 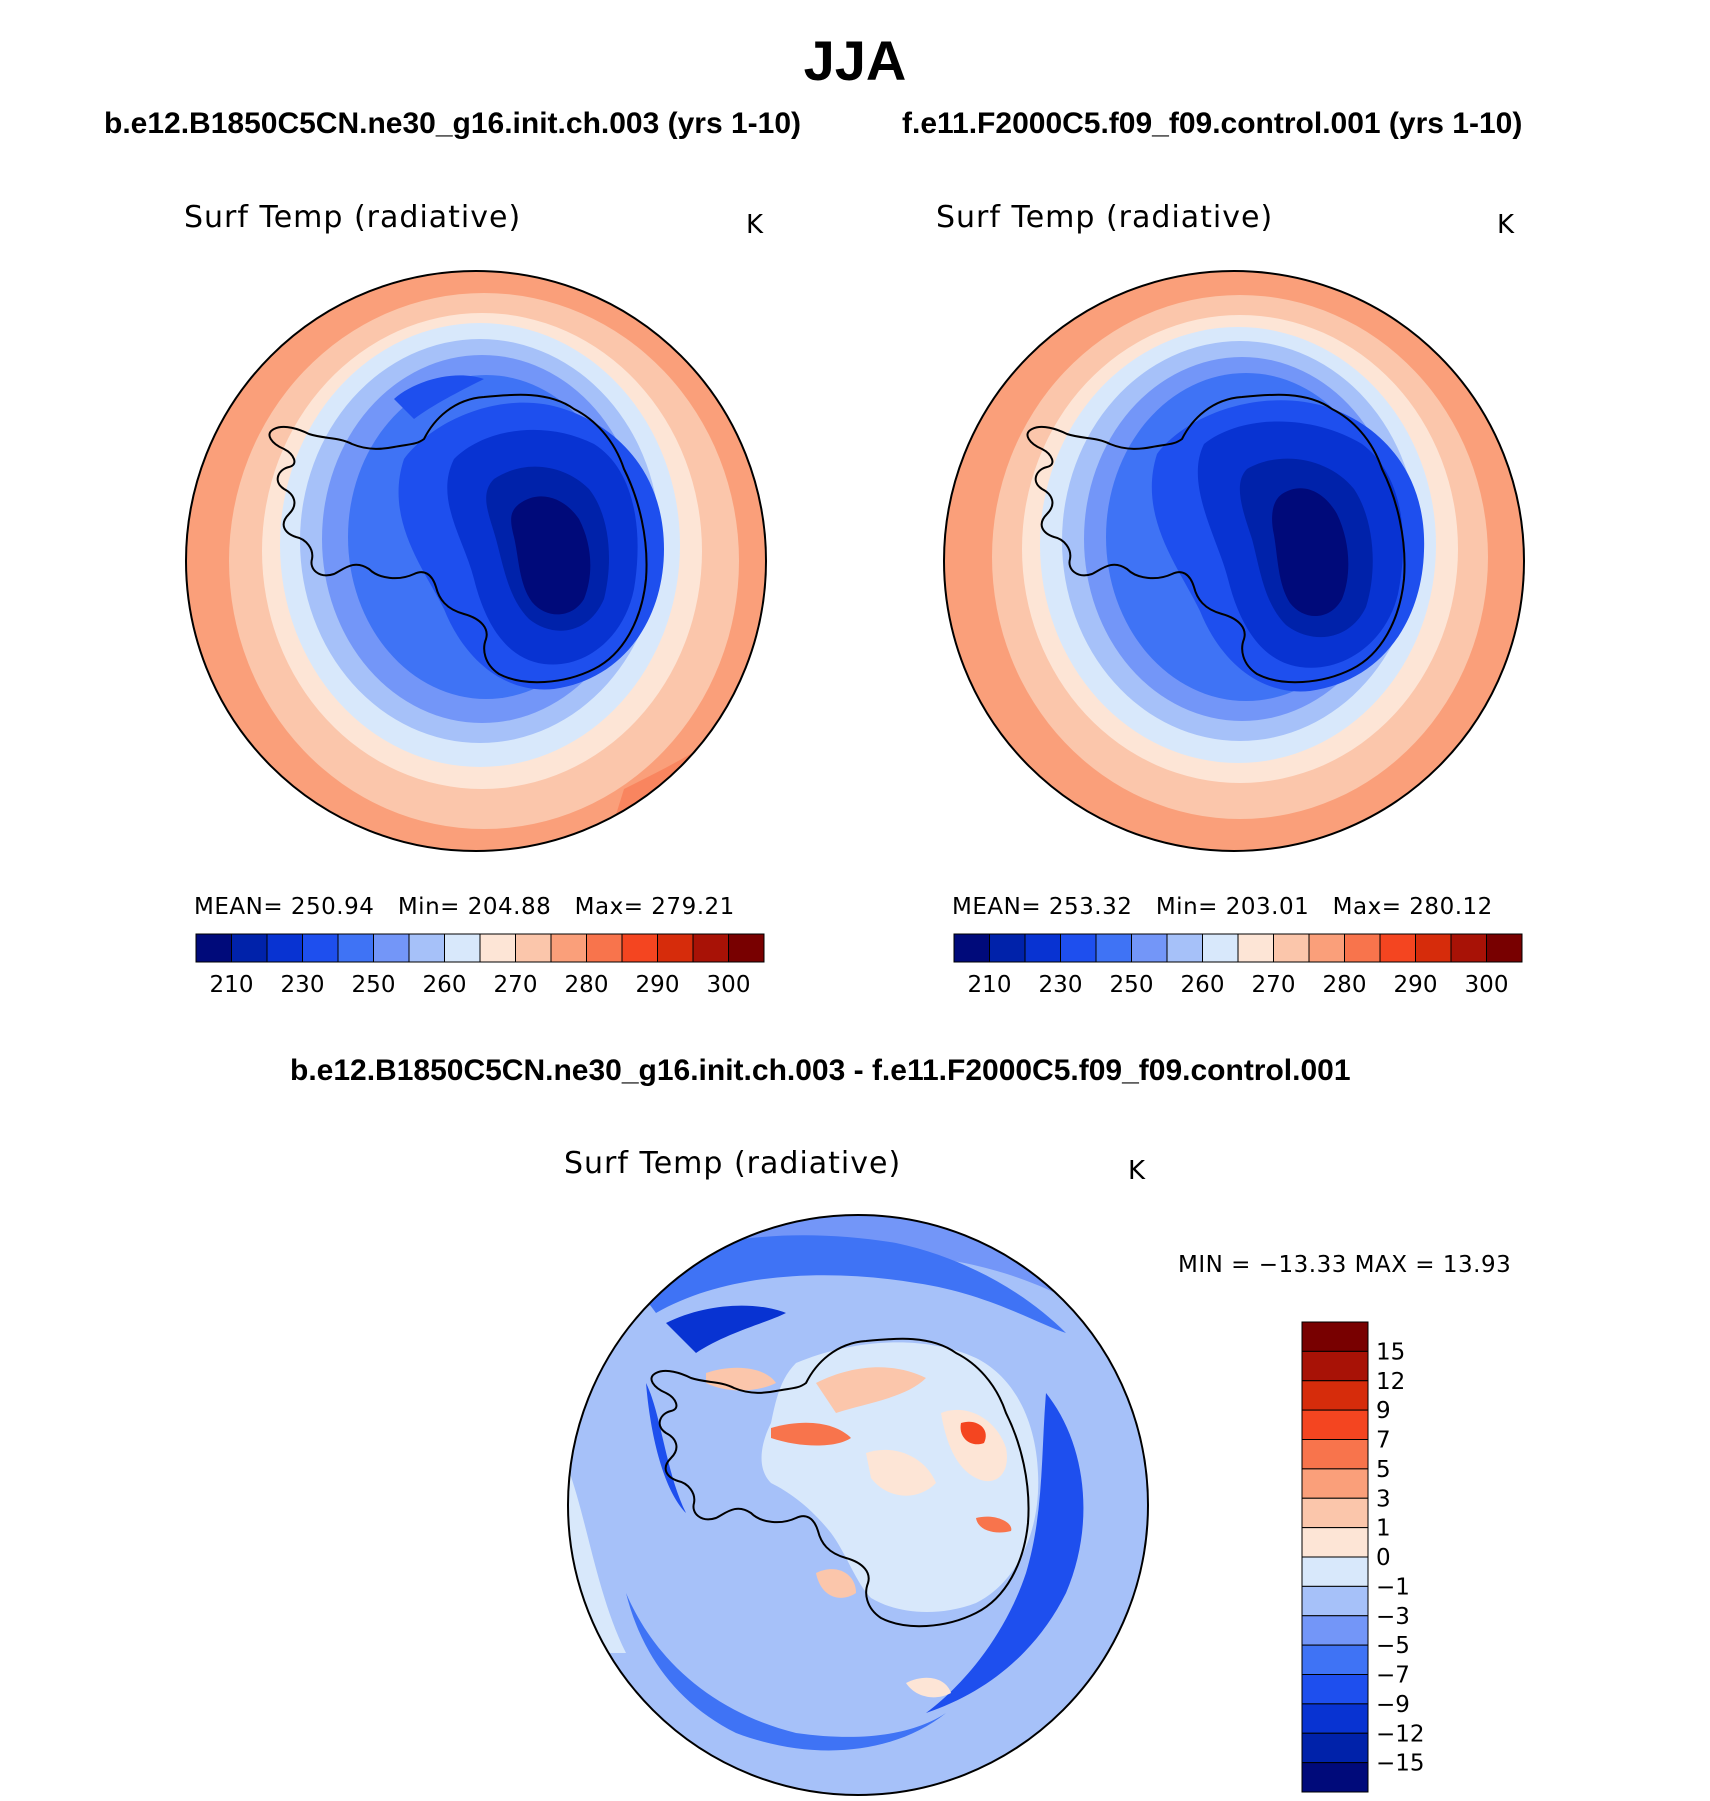 What do you see at coordinates (858, 1505) in the screenshot?
I see `diff-polar-map` at bounding box center [858, 1505].